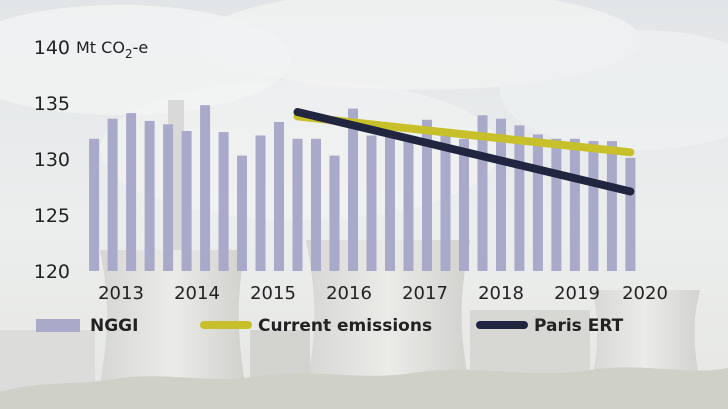 The width and height of the screenshot is (728, 409). I want to click on trend-lines, so click(464, 152).